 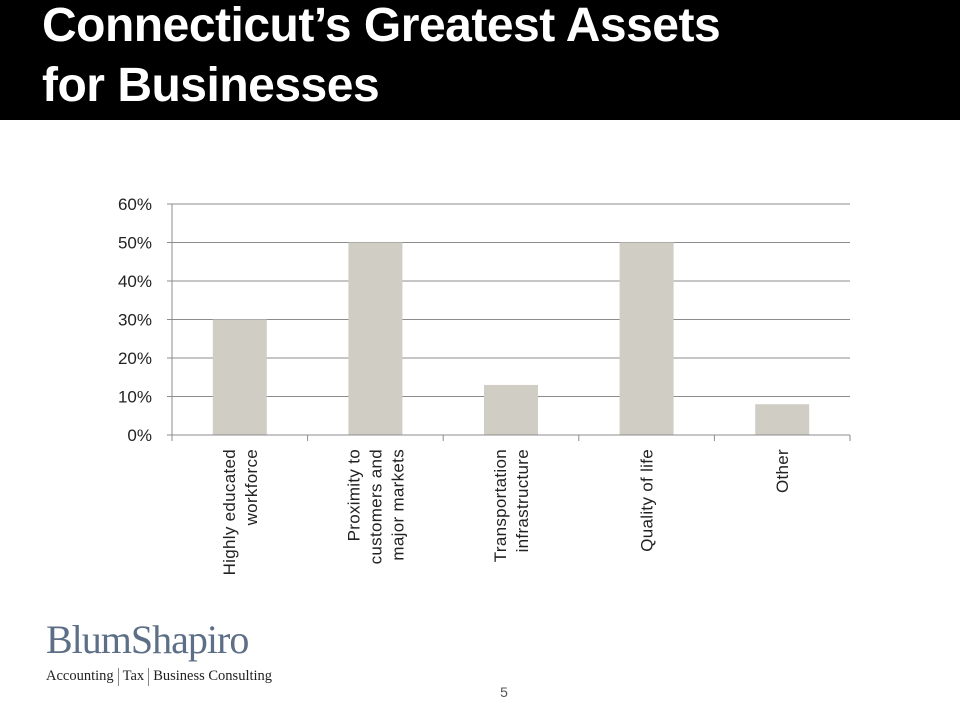 What do you see at coordinates (375, 506) in the screenshot?
I see `x-category-label: customers and` at bounding box center [375, 506].